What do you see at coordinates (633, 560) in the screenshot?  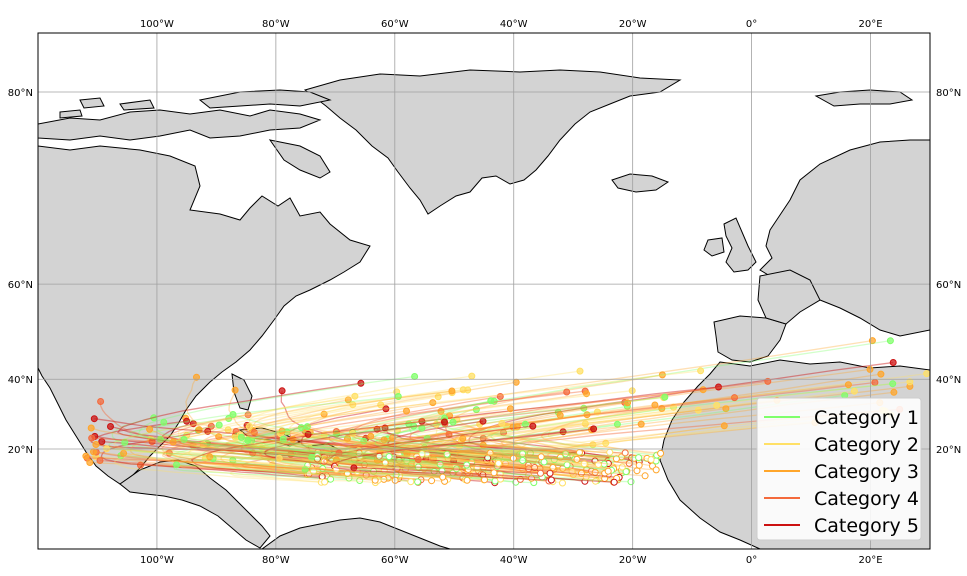 I see `lon-tick-label-bottom: 20°W` at bounding box center [633, 560].